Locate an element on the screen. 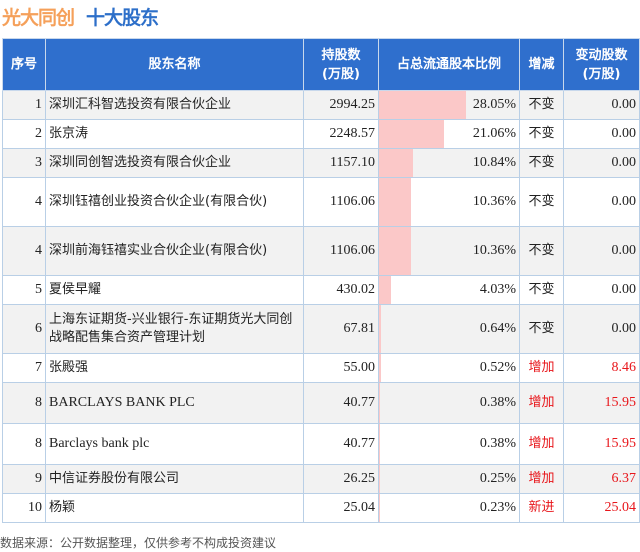  table-row: 9 中信证券股份有限公司 26.25 0.25% 增加 6.37 is located at coordinates (321, 479).